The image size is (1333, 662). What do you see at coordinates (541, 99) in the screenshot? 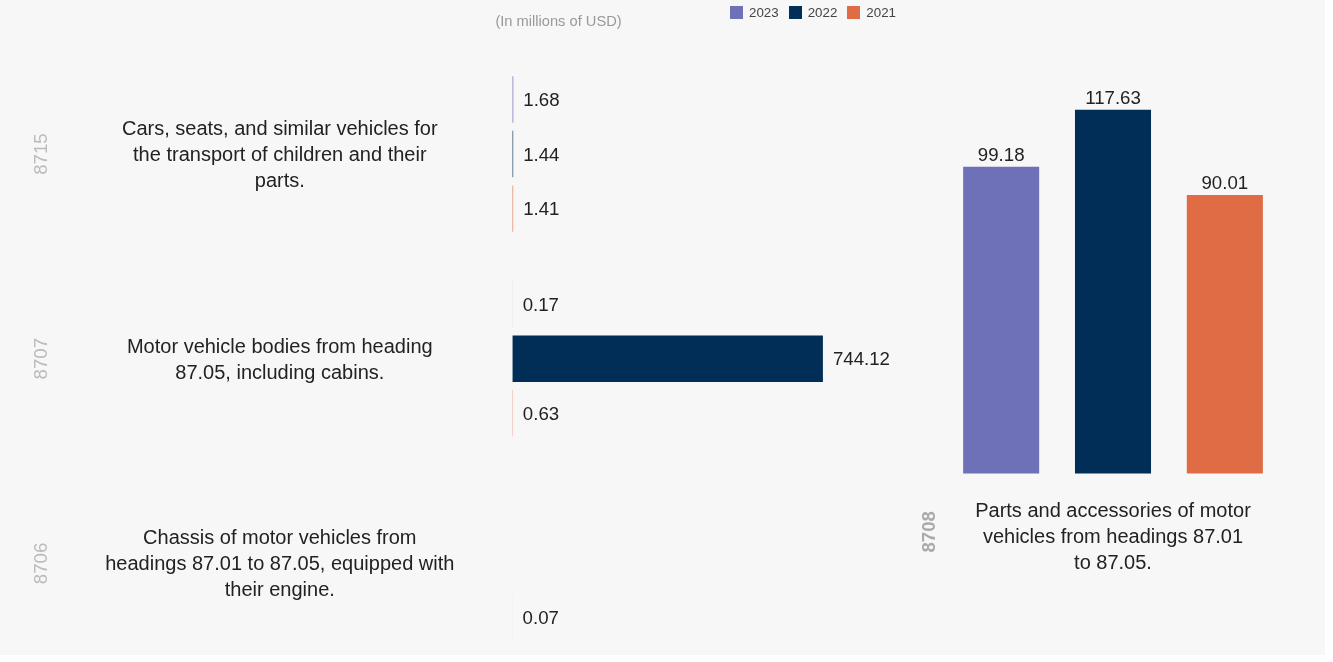
I see `data-label: 1.68` at bounding box center [541, 99].